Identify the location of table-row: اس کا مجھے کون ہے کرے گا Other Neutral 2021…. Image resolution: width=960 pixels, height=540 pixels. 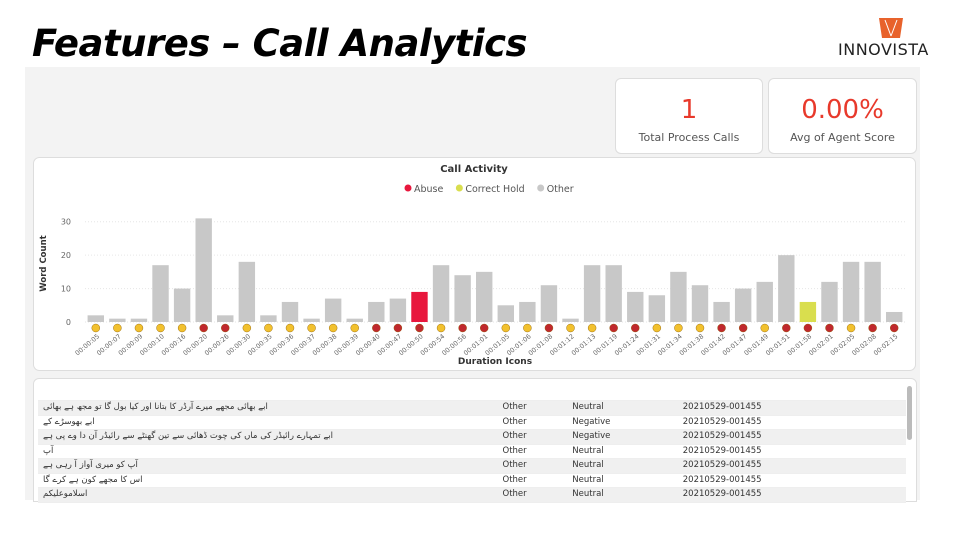
(472, 480).